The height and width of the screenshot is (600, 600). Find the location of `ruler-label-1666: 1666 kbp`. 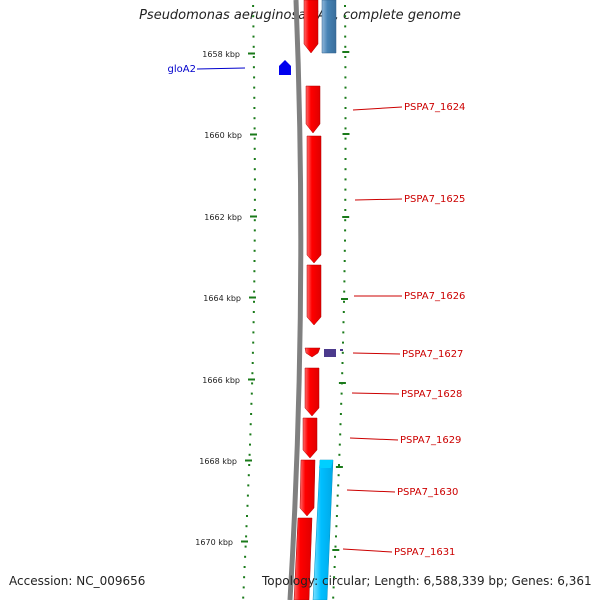

ruler-label-1666: 1666 kbp is located at coordinates (228, 380).